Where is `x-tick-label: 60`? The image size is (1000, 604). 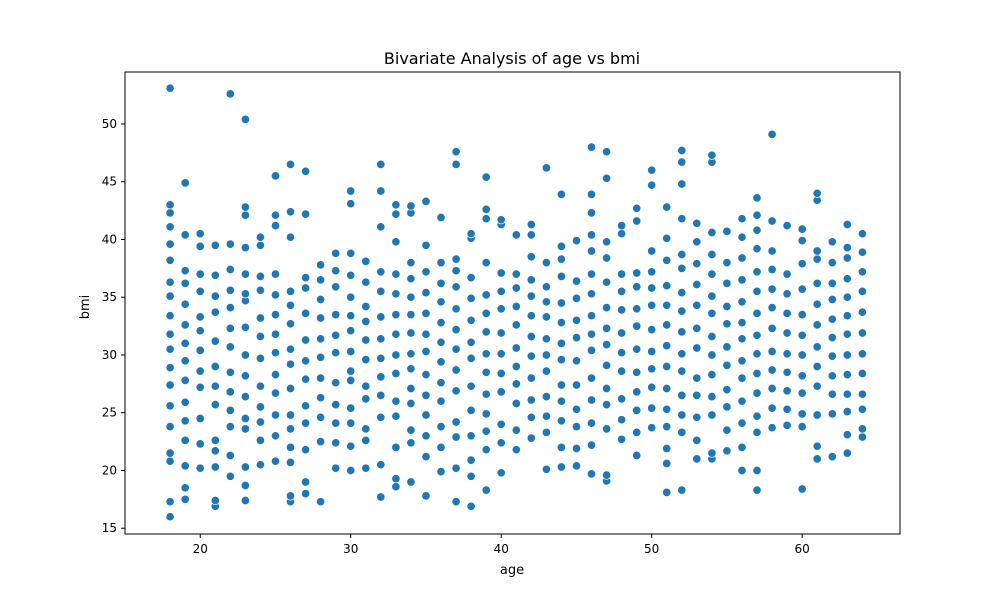 x-tick-label: 60 is located at coordinates (802, 549).